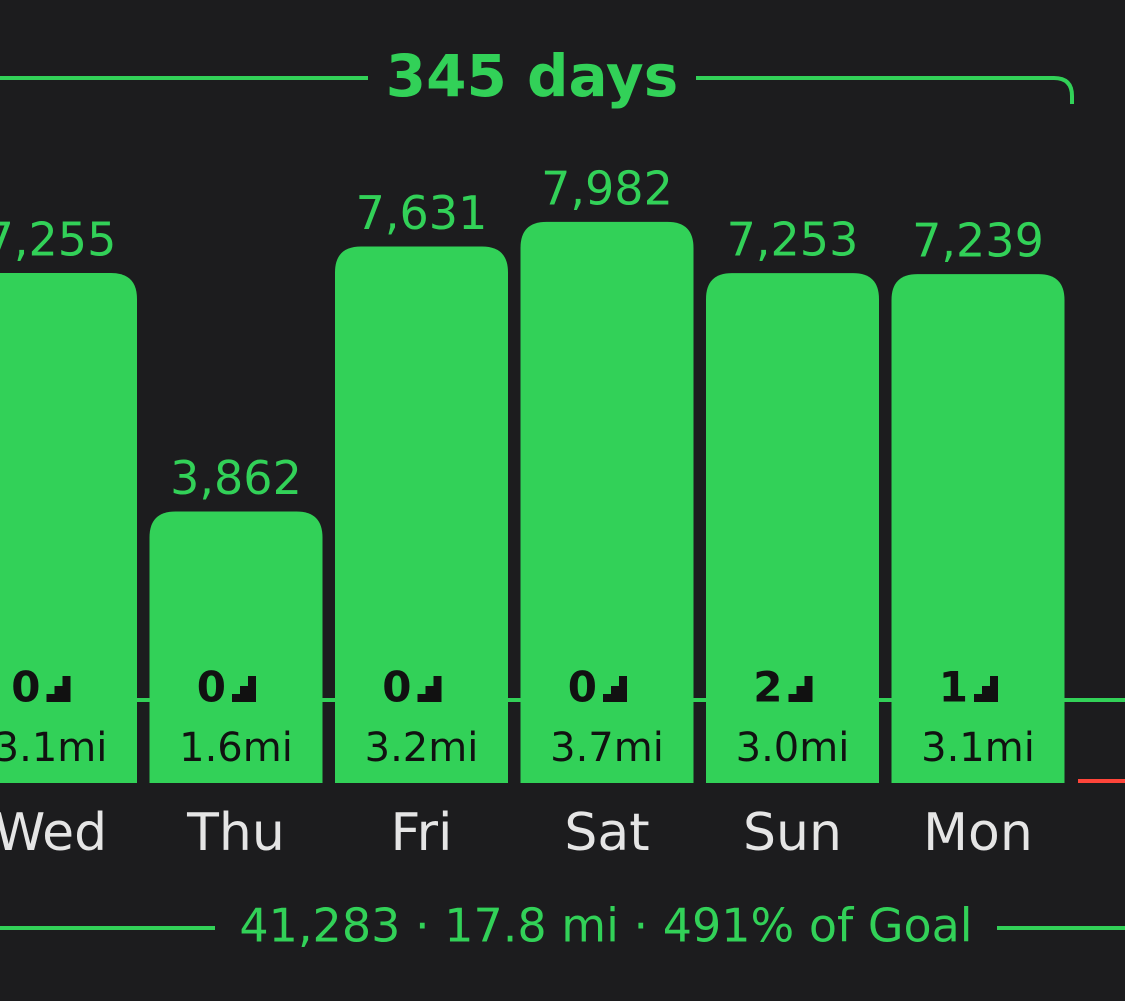 The height and width of the screenshot is (1001, 1125). I want to click on chart-title: 345 days, so click(532, 76).